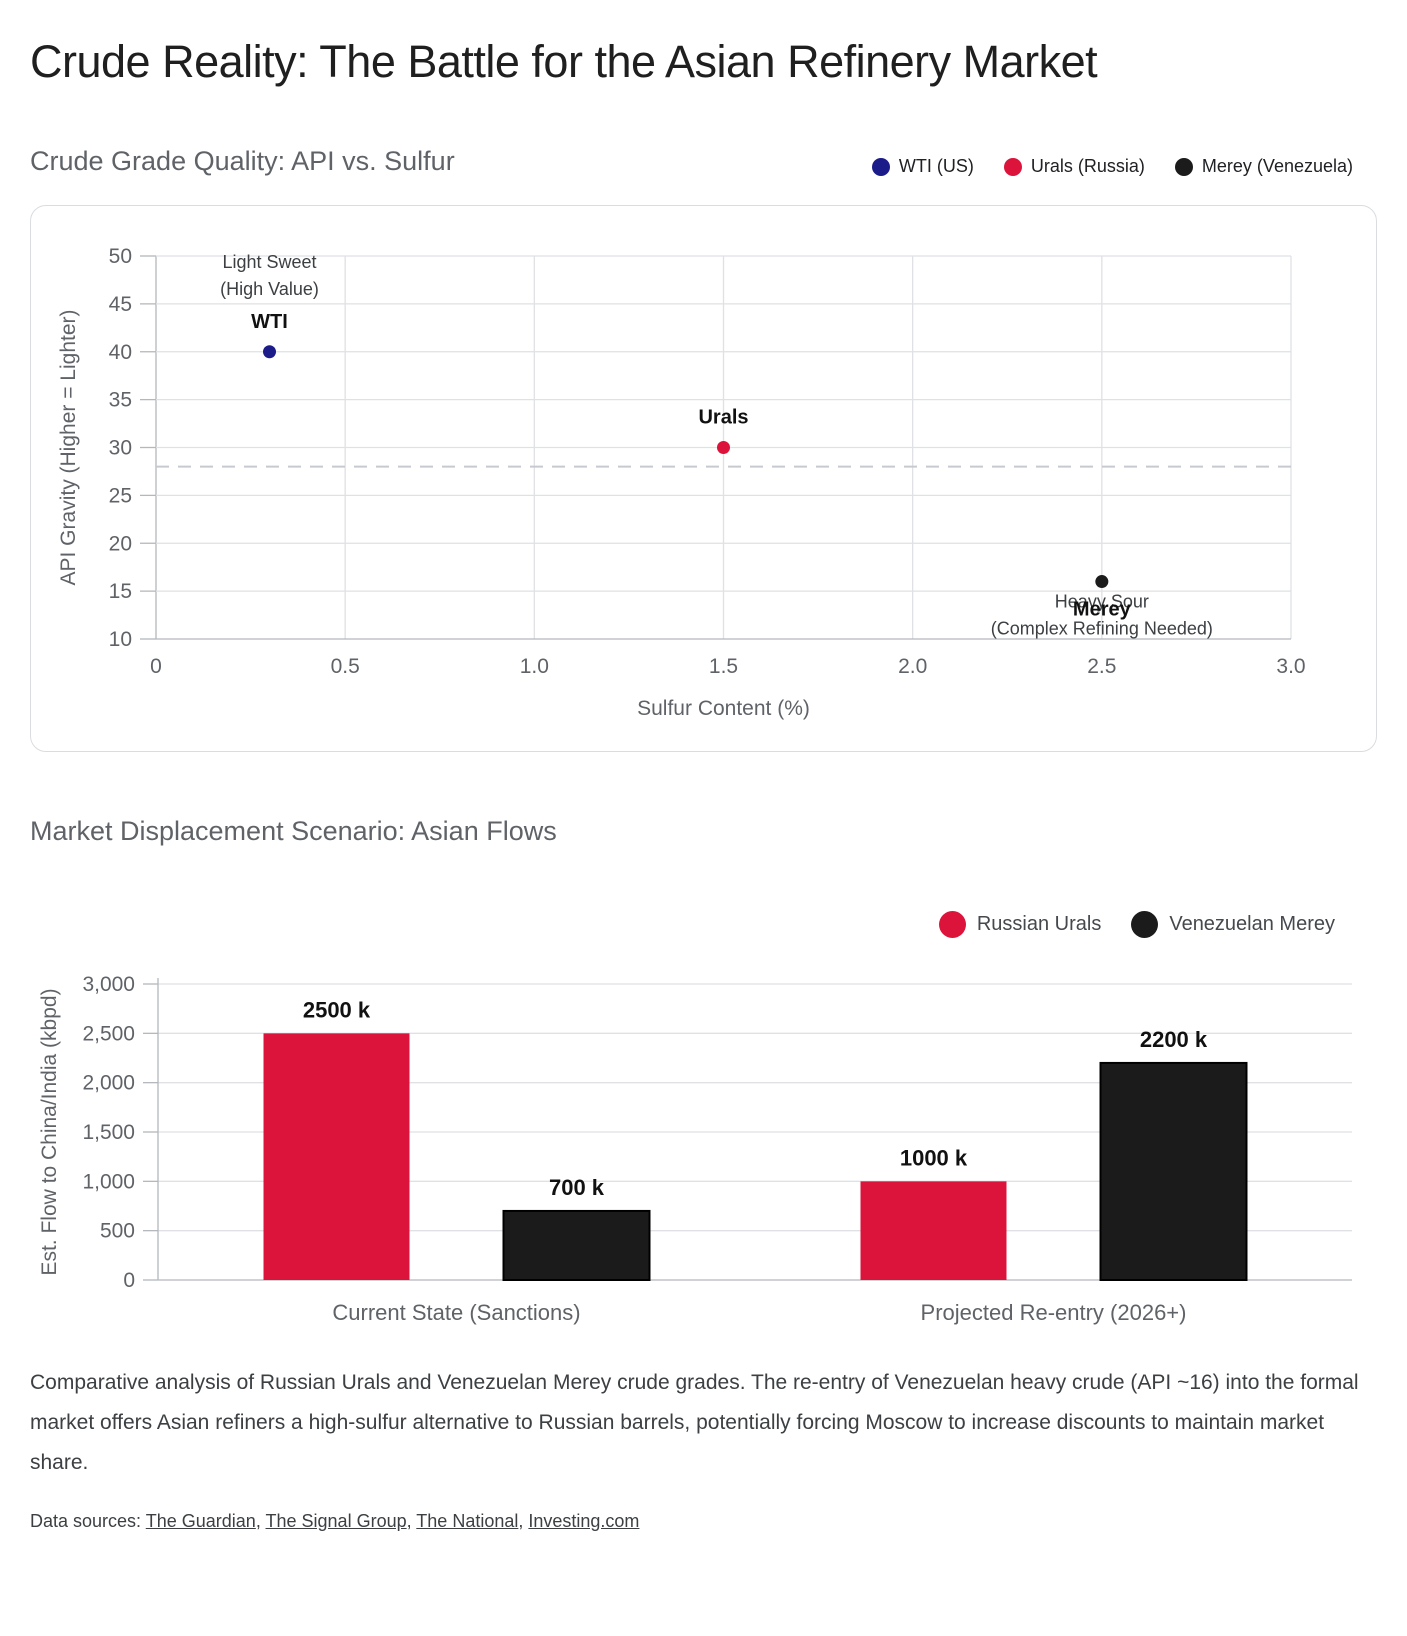  I want to click on x-tick-label: 2.5, so click(1101, 666).